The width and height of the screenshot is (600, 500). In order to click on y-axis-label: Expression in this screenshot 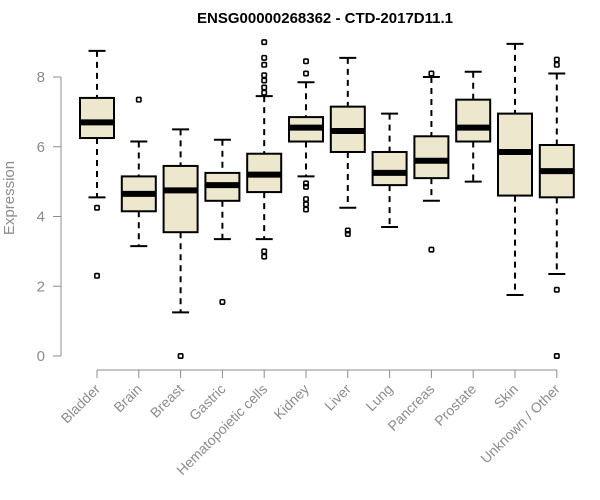, I will do `click(9, 198)`.